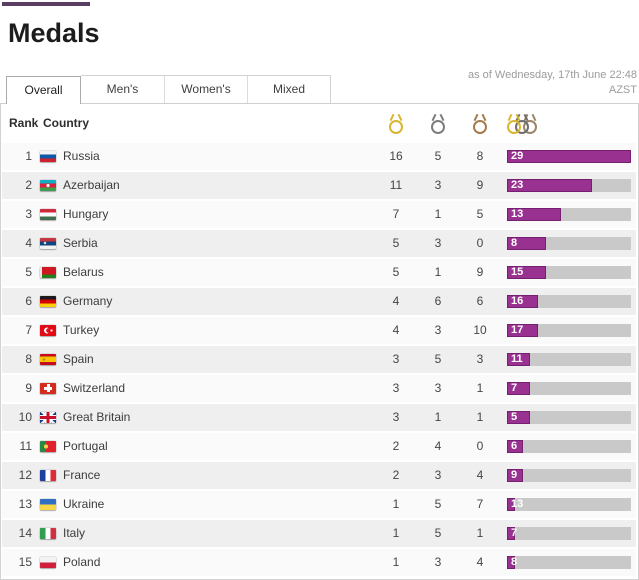 The height and width of the screenshot is (580, 639). I want to click on rank-cell: 4, so click(28, 243).